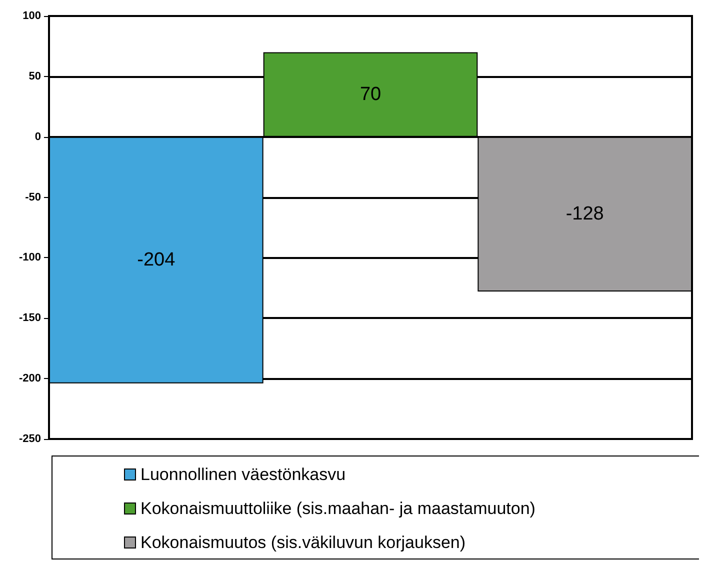 The image size is (707, 569). Describe the element at coordinates (34, 76) in the screenshot. I see `y-tick-label: 50` at that location.